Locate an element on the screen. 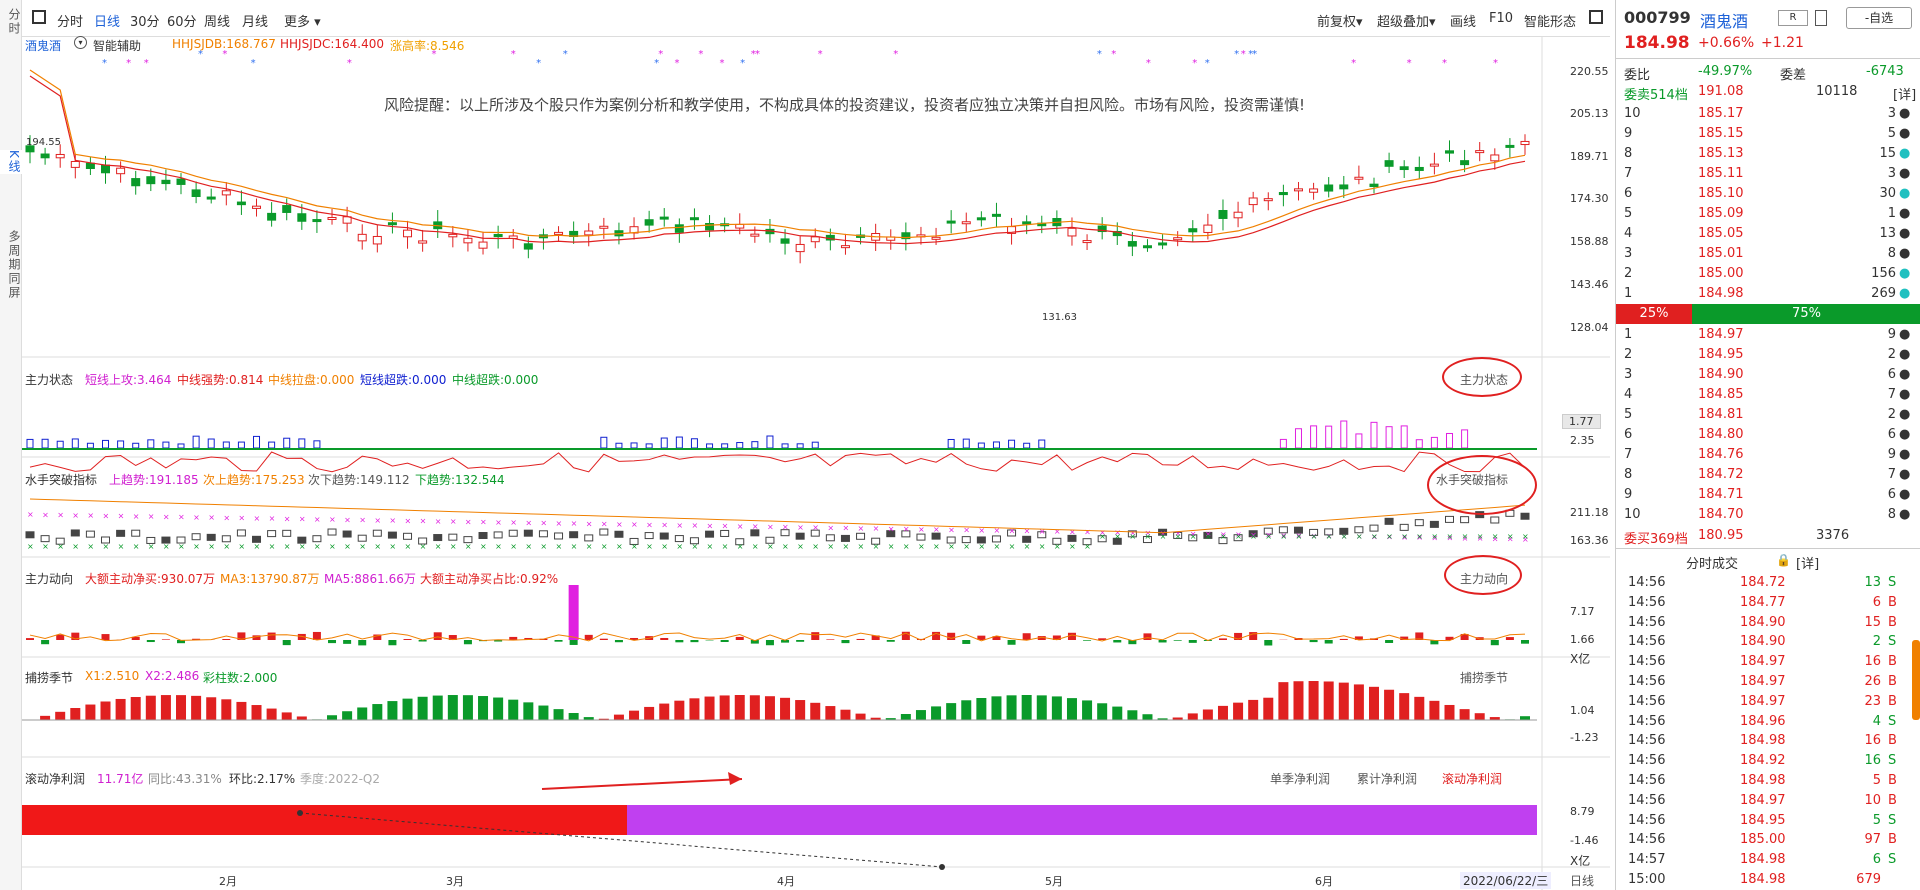 The width and height of the screenshot is (1920, 890). panel-value: 同比:43.31% is located at coordinates (185, 779).